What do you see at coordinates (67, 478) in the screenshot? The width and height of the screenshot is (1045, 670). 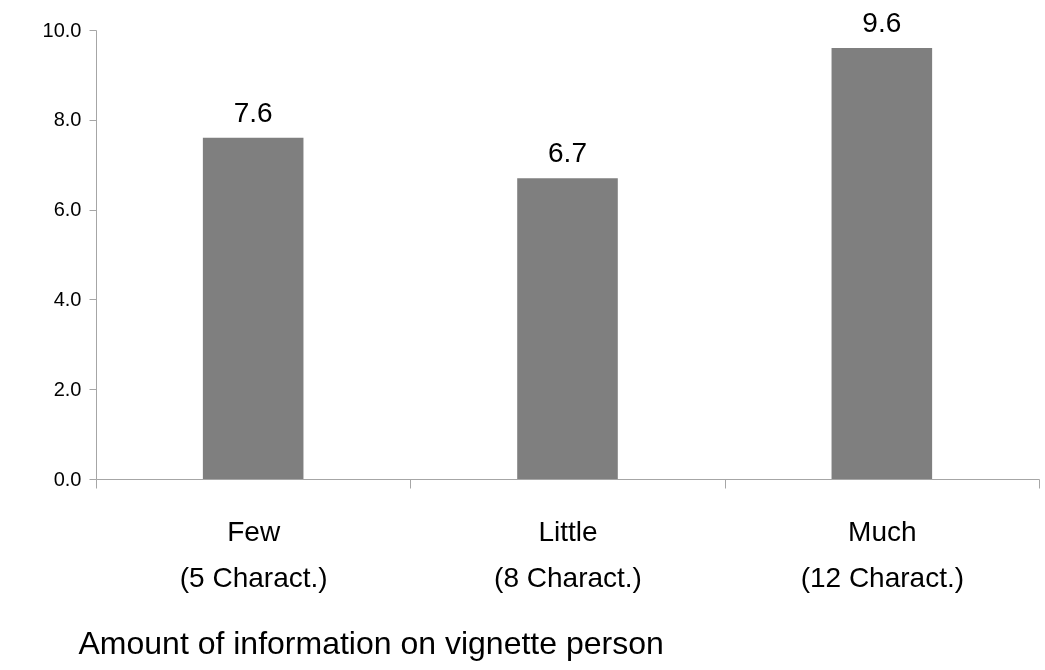 I see `y-tick-label: 0.0` at bounding box center [67, 478].